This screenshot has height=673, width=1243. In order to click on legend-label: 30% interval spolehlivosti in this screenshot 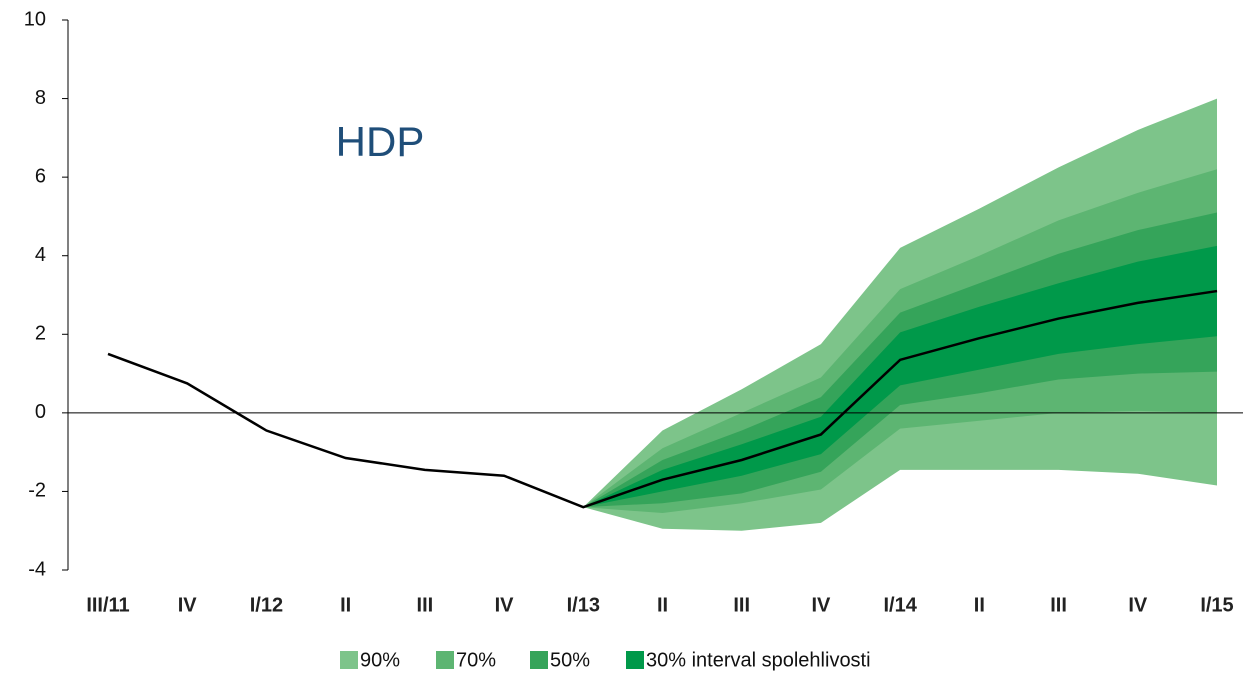, I will do `click(758, 660)`.